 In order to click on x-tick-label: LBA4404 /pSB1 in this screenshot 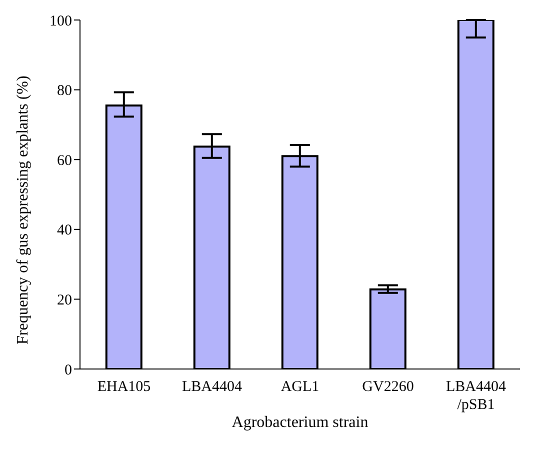, I will do `click(476, 396)`.